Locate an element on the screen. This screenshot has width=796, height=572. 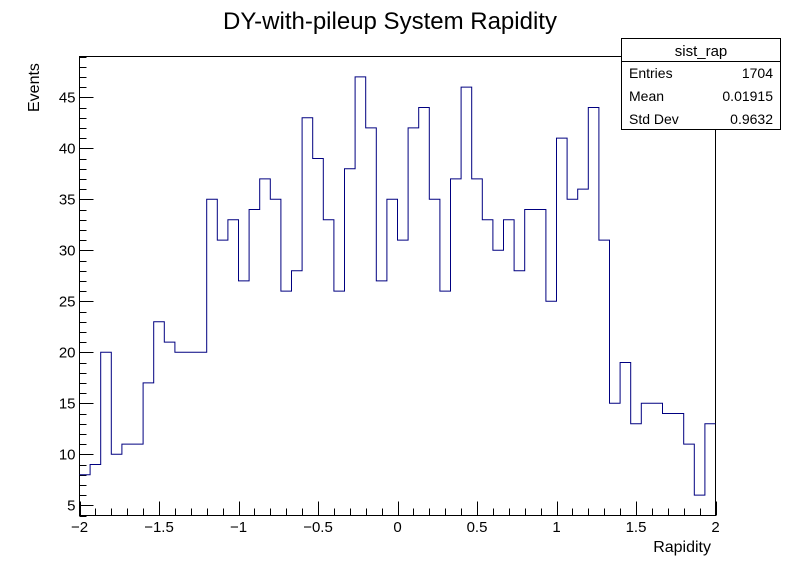
y-tick-label: 20 is located at coordinates (67, 352).